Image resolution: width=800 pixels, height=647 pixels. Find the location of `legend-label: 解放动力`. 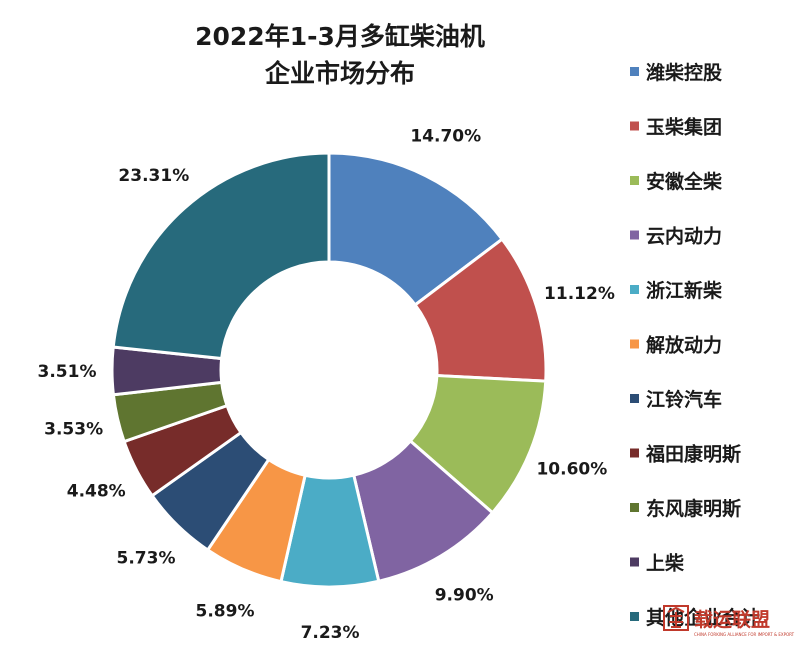

legend-label: 解放动力 is located at coordinates (684, 345).